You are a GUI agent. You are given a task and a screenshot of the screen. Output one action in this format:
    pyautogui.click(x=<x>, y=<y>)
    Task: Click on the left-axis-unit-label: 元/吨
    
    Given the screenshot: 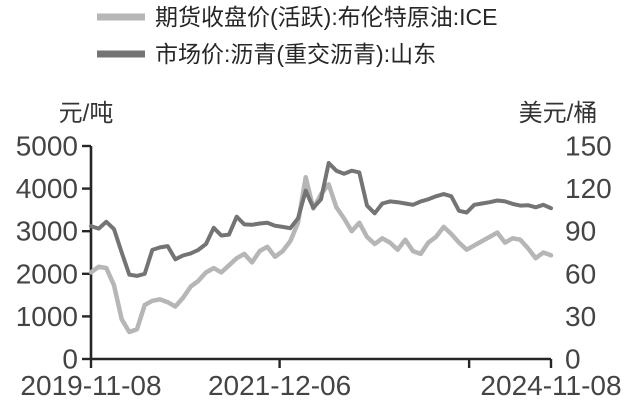 What is the action you would take?
    pyautogui.click(x=86, y=113)
    